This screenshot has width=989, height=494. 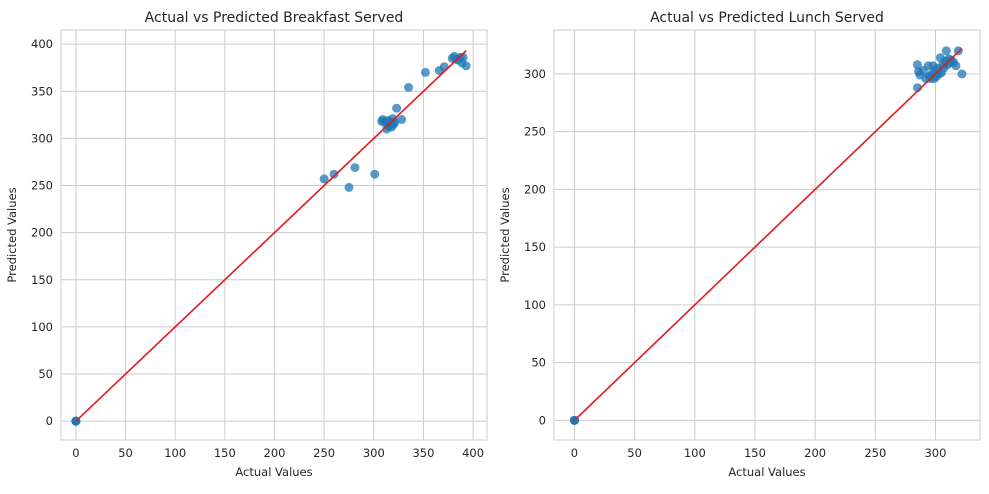 What do you see at coordinates (767, 18) in the screenshot?
I see `lunch-chart-title: Actual vs Predicted Lunch Served` at bounding box center [767, 18].